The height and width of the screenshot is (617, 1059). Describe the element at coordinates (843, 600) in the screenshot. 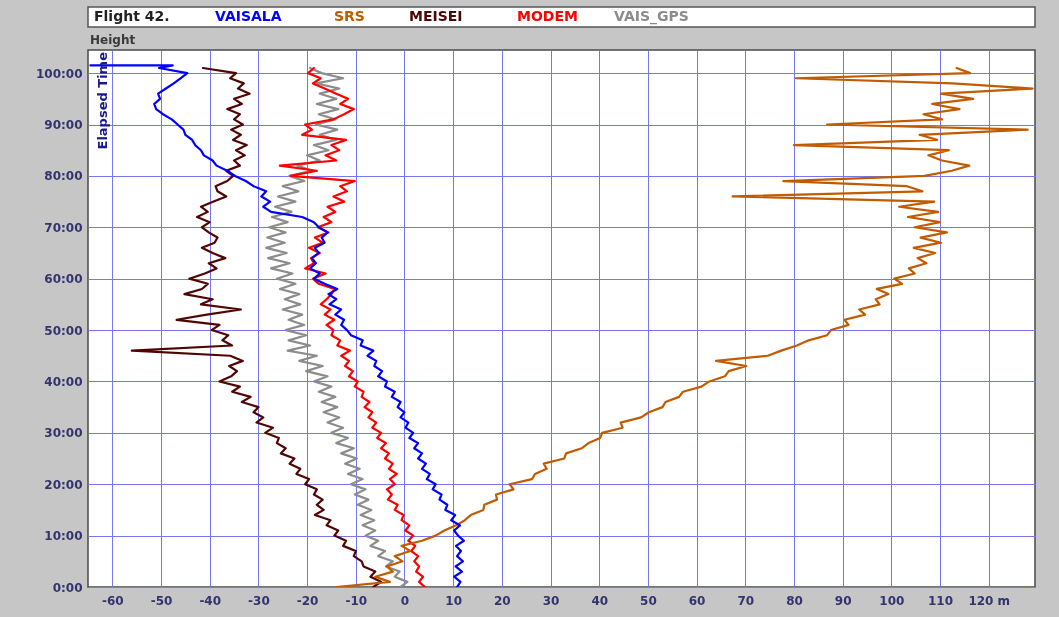

I see `x-tick-label: 90` at that location.